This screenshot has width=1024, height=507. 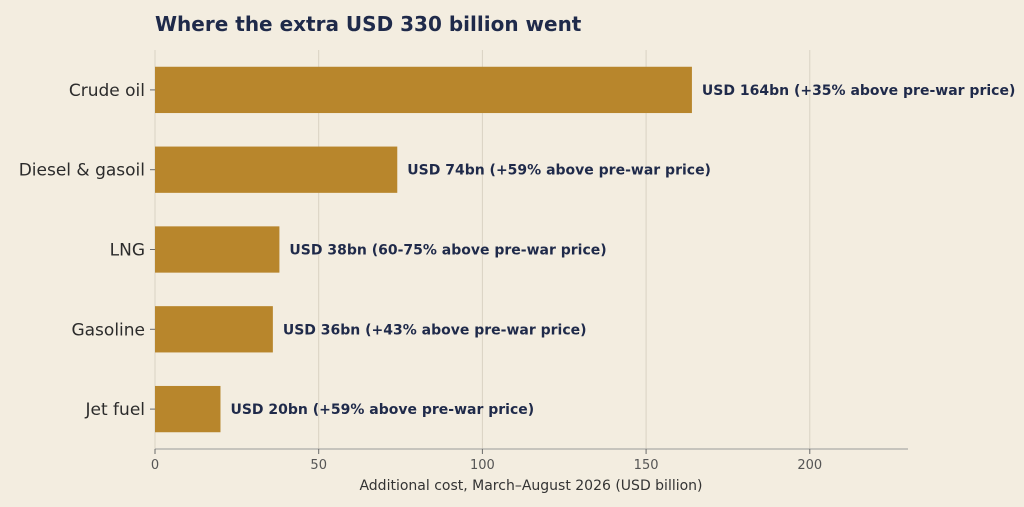 I want to click on data-label-3: USD 36bn (+43% above pre-war price), so click(x=435, y=330).